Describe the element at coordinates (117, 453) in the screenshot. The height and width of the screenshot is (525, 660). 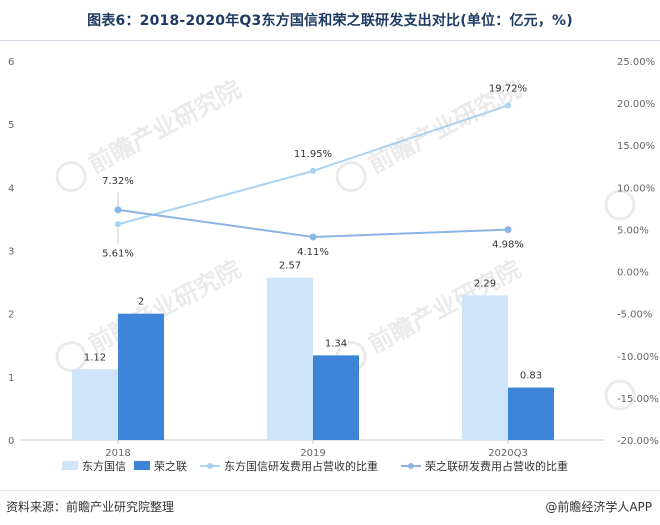
I see `x-axis-tick-label: 2018` at that location.